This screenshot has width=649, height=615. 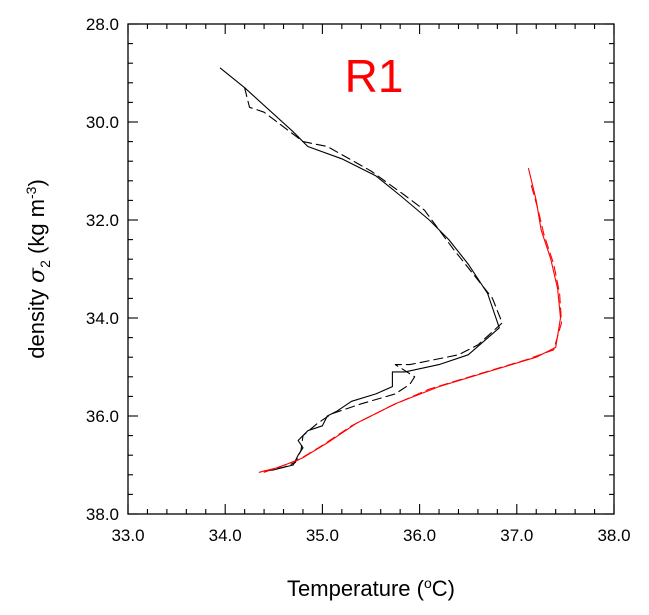 What do you see at coordinates (516, 535) in the screenshot?
I see `x-tick-label: 37.0` at bounding box center [516, 535].